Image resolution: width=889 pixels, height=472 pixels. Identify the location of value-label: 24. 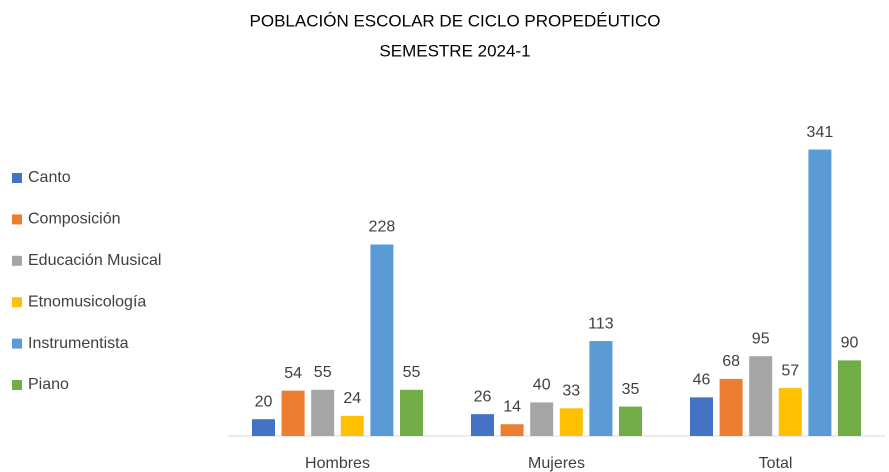
(352, 398).